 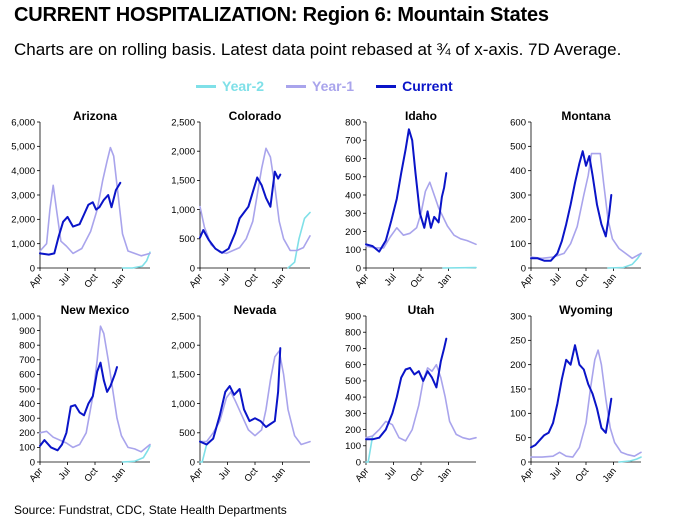 I want to click on chart-montana: Montana 0 100 200 300 400 500 600 Apr Jul Oct Jan, so click(x=576, y=200).